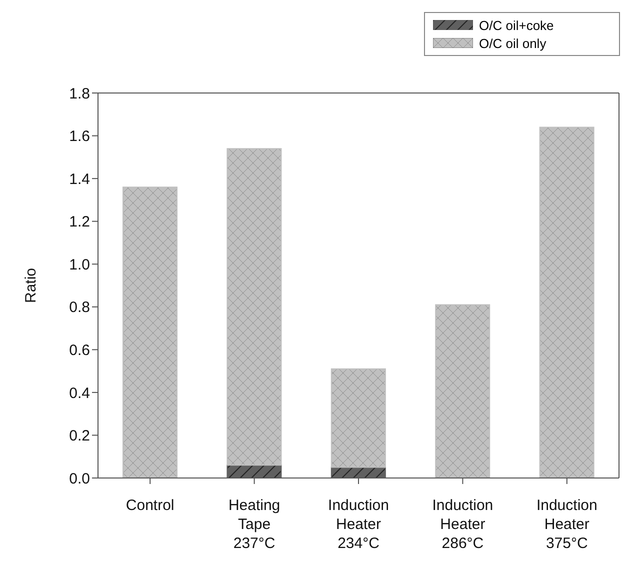  I want to click on y-tick-label: 0.4, so click(79, 393).